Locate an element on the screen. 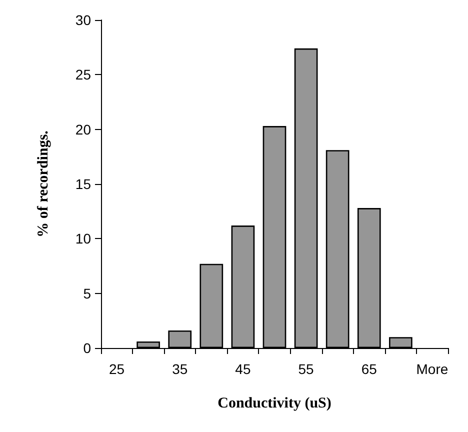 This screenshot has height=432, width=468. x-tick-label: 65 is located at coordinates (369, 369).